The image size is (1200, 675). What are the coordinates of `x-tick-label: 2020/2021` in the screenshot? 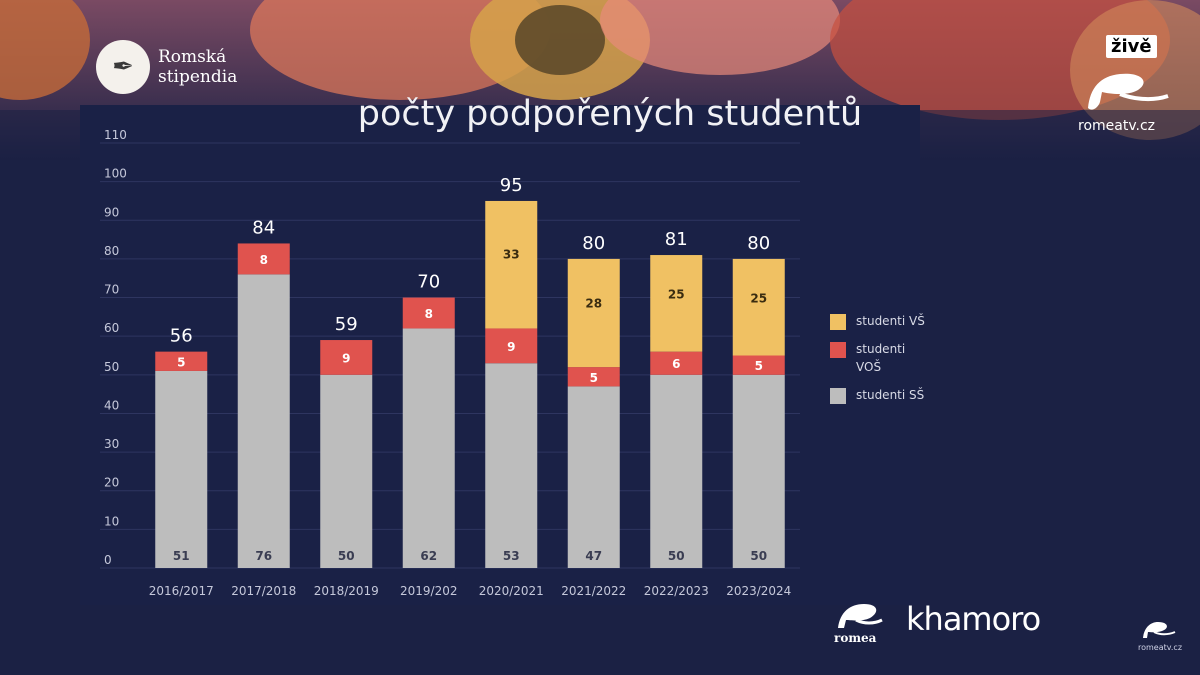 It's located at (511, 591).